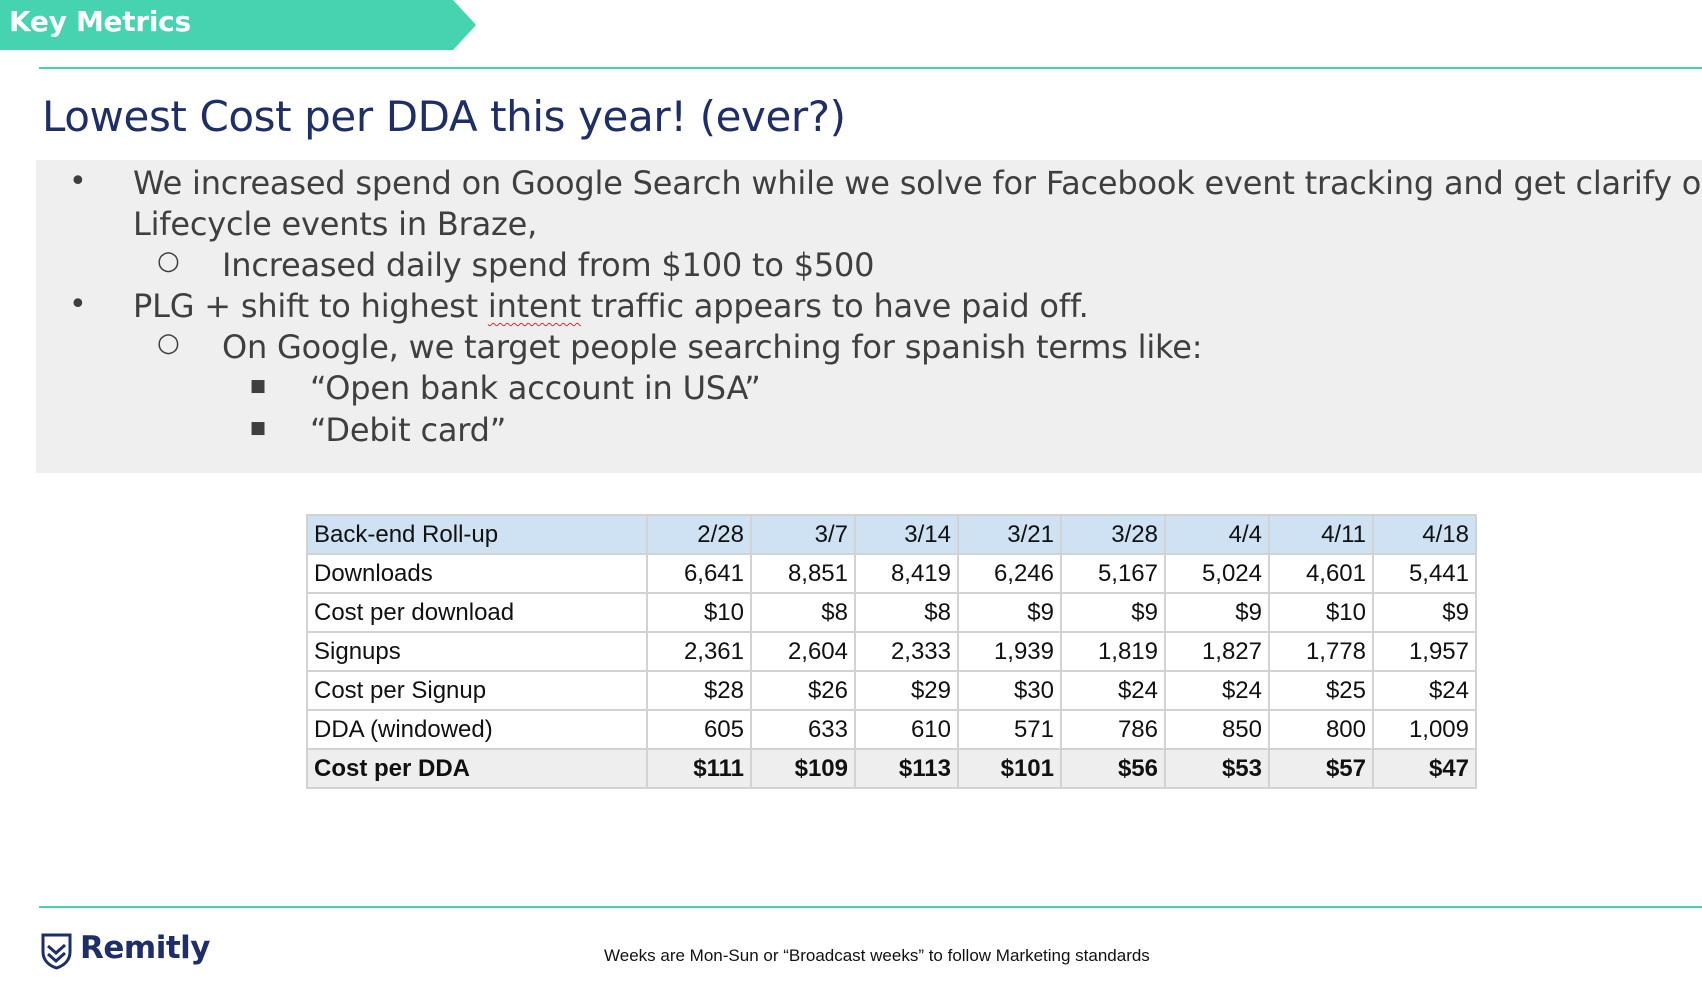  What do you see at coordinates (1321, 534) in the screenshot?
I see `header-cell: 4/11` at bounding box center [1321, 534].